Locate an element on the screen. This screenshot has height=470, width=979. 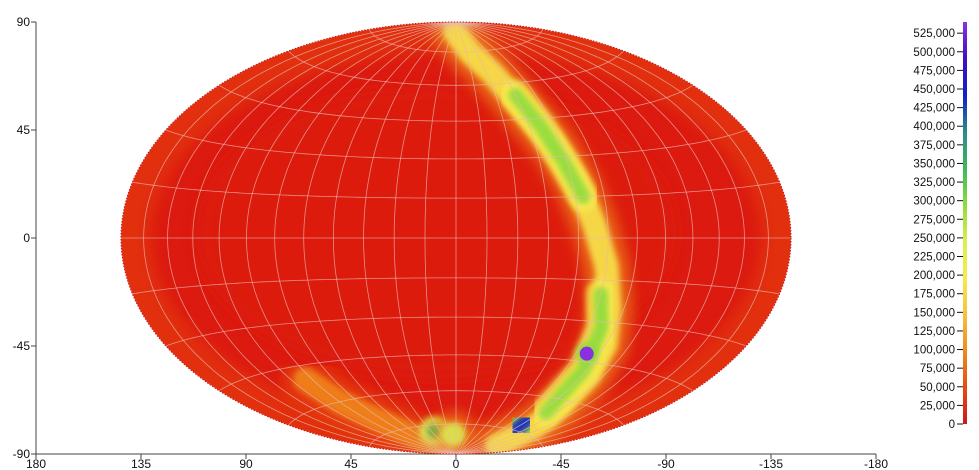
colorbar-tick-label: 50,000 is located at coordinates (937, 388).